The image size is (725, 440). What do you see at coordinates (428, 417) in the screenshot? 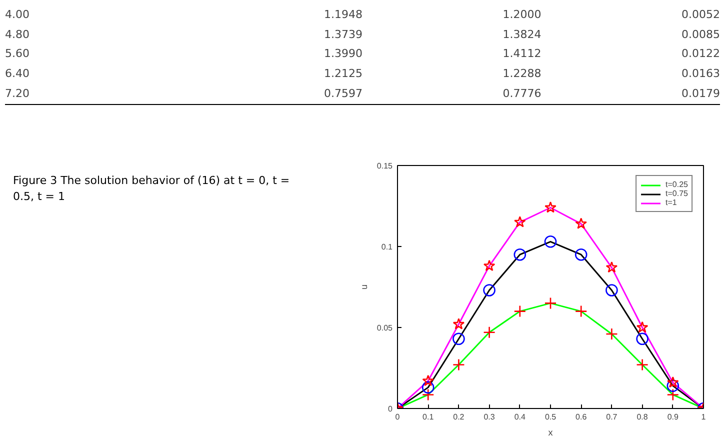
I see `x-tick-label: 0.1` at bounding box center [428, 417].